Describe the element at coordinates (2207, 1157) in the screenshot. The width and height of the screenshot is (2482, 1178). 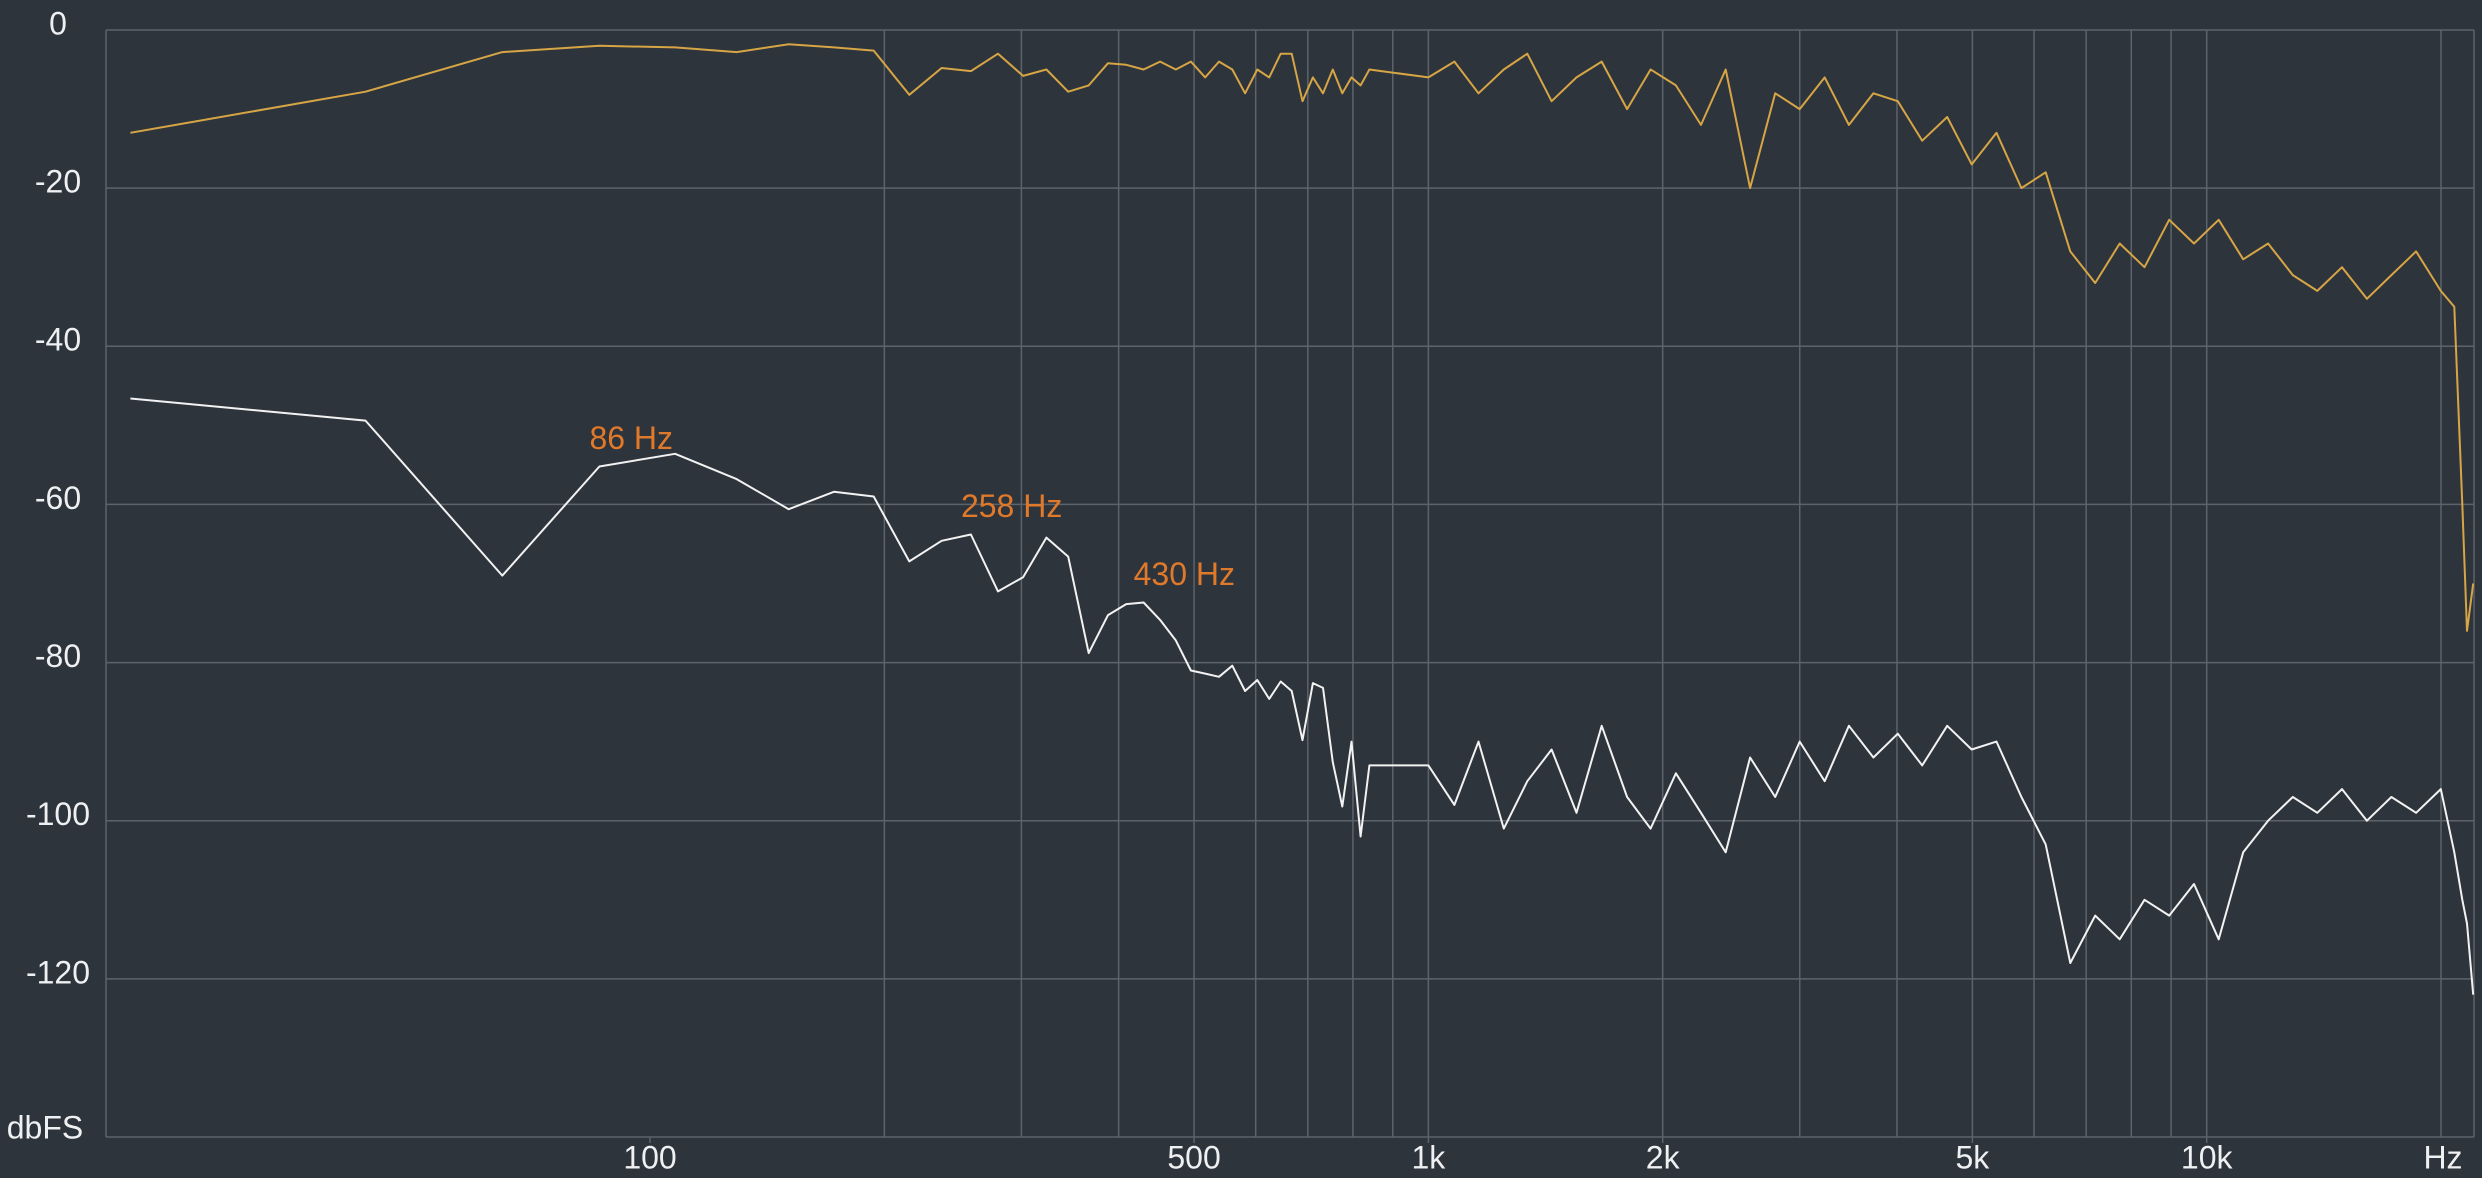
I see `x-tick-label: 10k` at that location.